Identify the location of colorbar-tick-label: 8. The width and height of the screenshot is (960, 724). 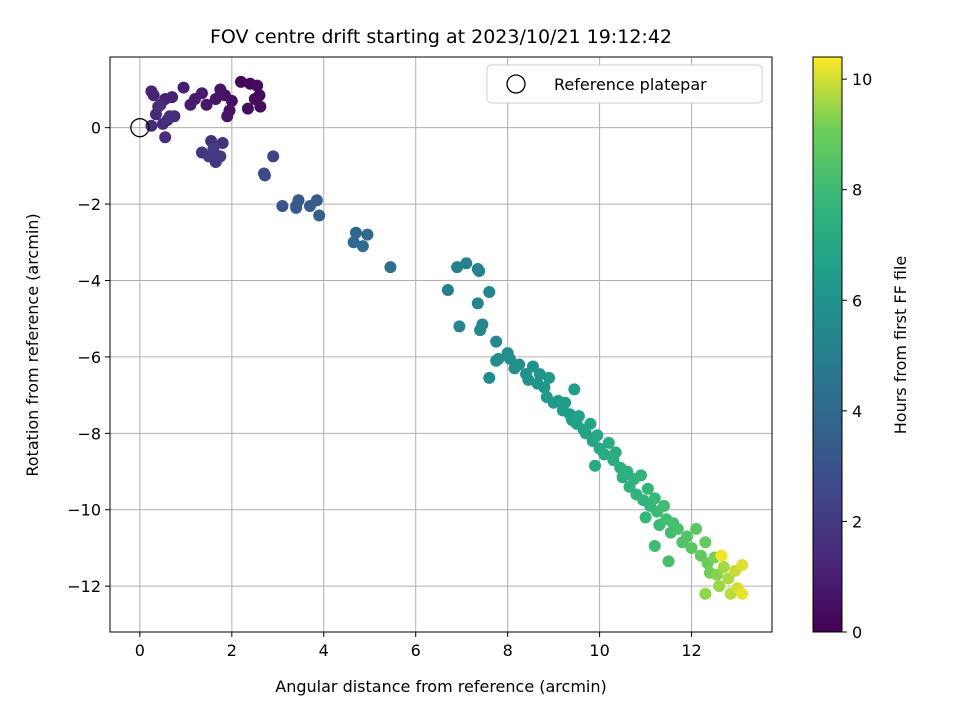
(857, 190).